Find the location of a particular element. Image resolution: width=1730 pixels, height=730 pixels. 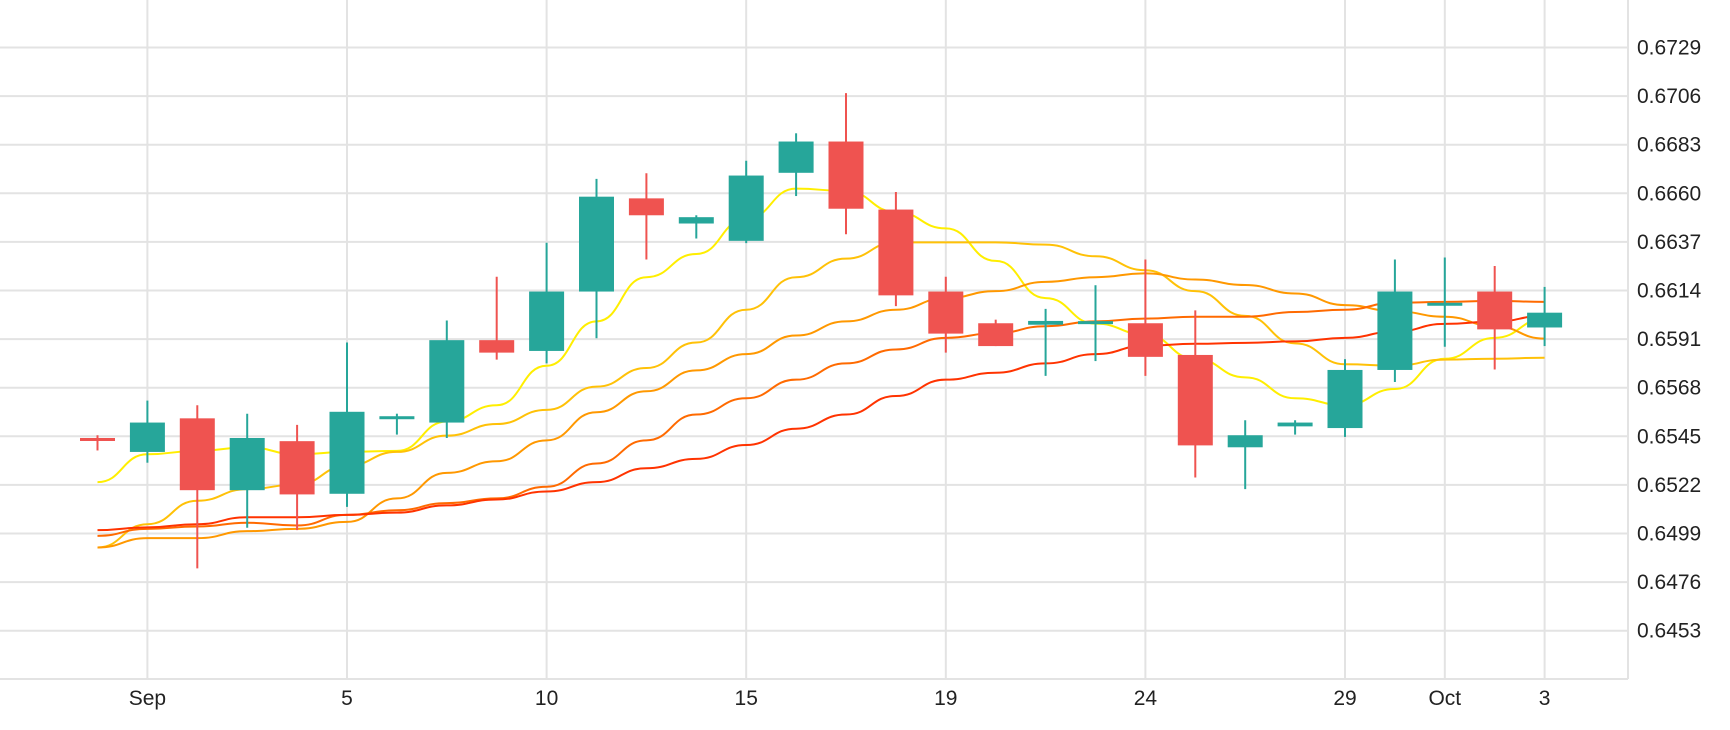

y-tick-label: 0.6660 is located at coordinates (1669, 193).